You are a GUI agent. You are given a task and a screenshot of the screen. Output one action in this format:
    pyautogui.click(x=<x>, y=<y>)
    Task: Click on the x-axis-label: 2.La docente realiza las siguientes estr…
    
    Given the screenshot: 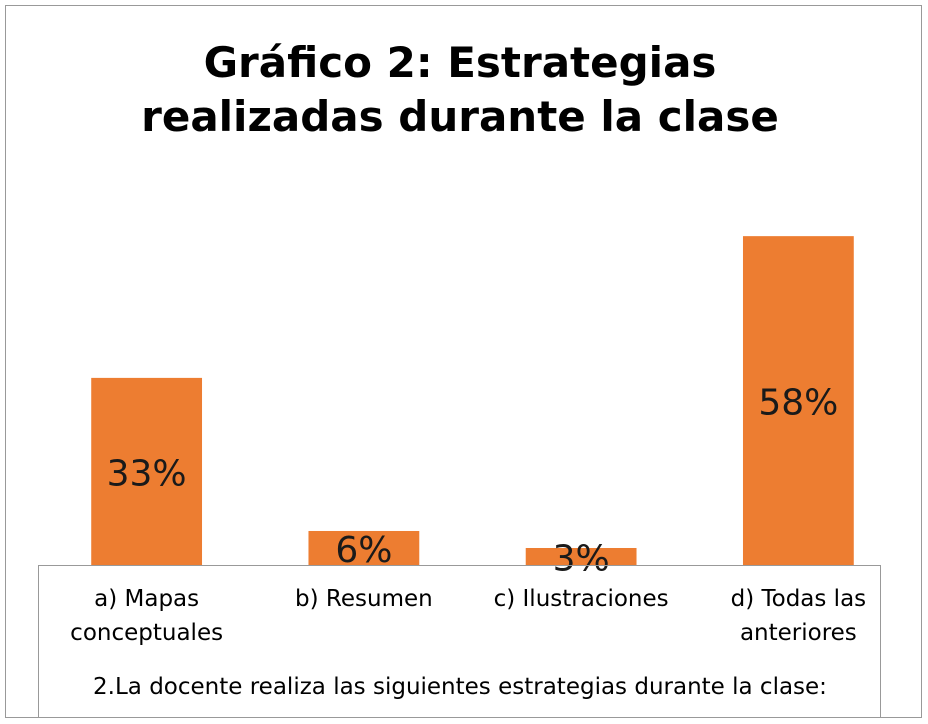 What is the action you would take?
    pyautogui.click(x=460, y=687)
    